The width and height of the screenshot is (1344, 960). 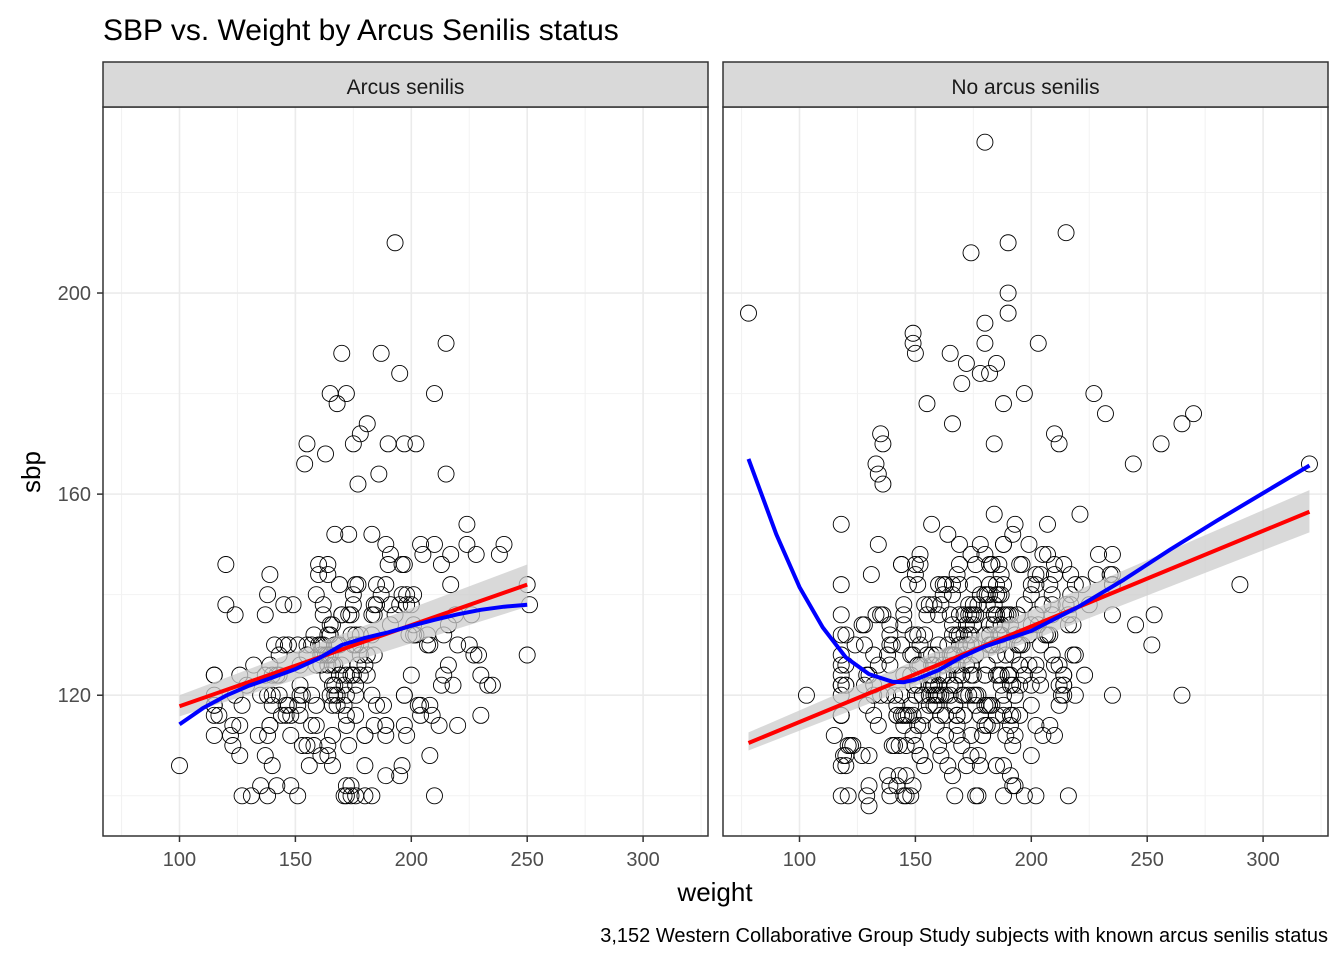 I want to click on x-tick-label: 150, so click(x=915, y=860).